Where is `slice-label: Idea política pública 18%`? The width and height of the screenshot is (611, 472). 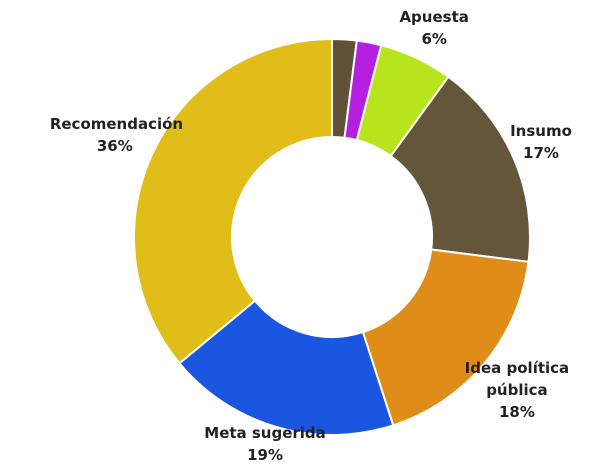 slice-label: Idea política pública 18% is located at coordinates (517, 390).